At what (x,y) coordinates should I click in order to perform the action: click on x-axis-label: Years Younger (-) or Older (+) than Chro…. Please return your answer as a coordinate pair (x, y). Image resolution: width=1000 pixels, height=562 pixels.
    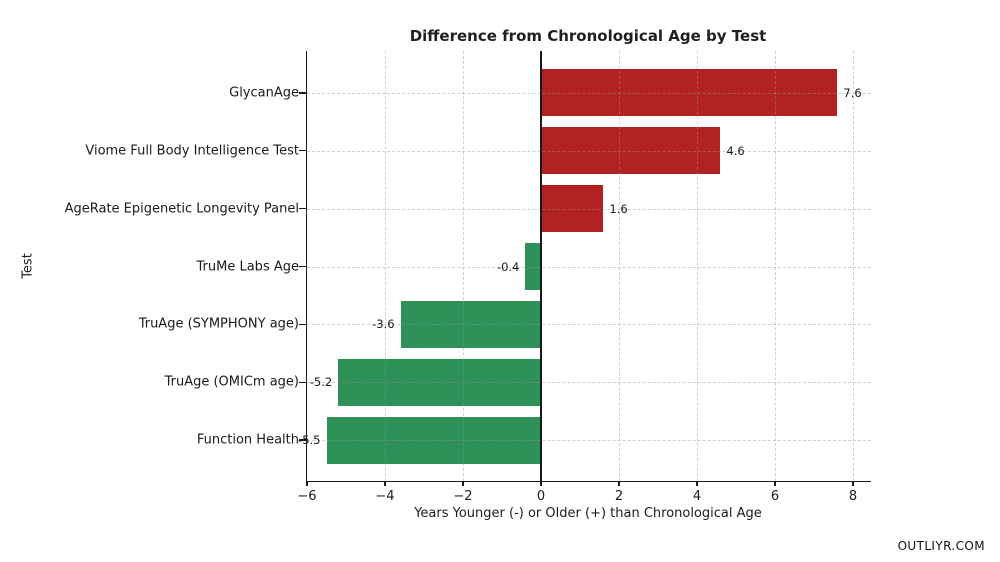
    Looking at the image, I should click on (588, 513).